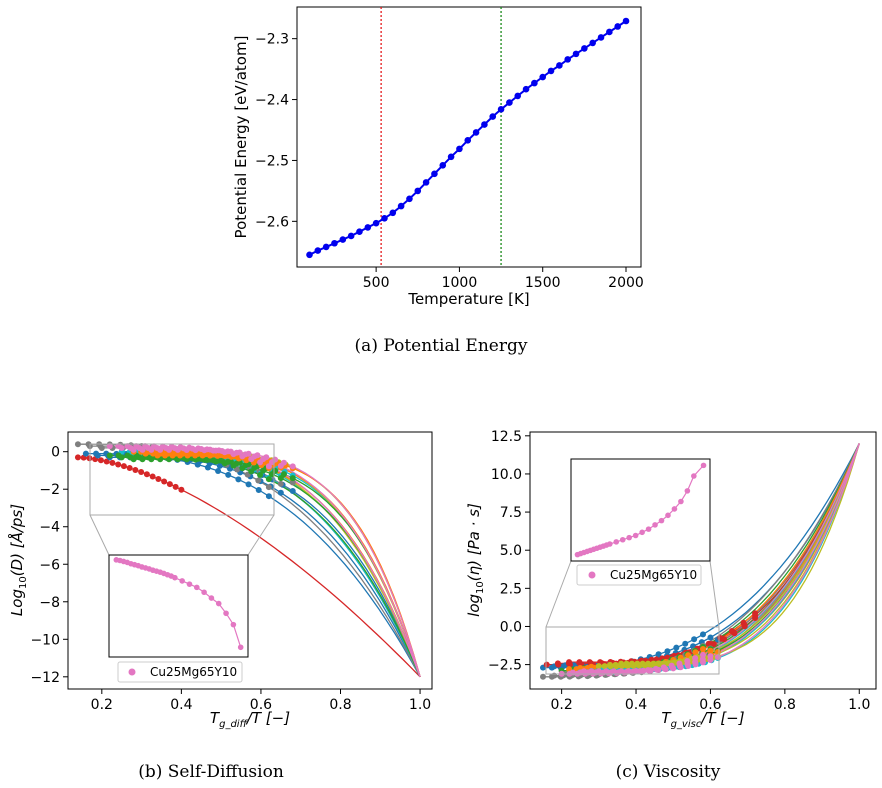 The height and width of the screenshot is (788, 882). I want to click on xlabel-c: Tg_visc/T [−], so click(702, 719).